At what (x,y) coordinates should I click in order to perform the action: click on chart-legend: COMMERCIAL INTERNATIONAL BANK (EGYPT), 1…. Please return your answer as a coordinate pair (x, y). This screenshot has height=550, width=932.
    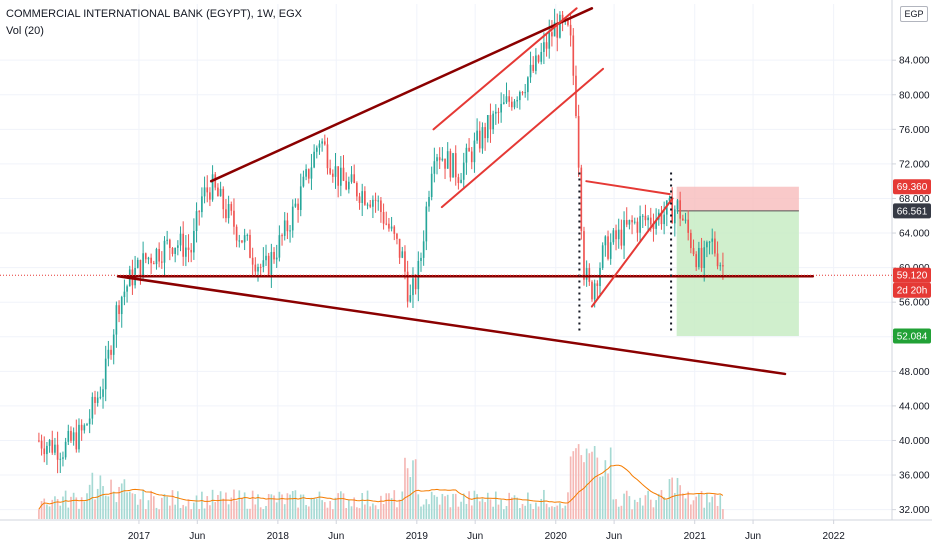
    Looking at the image, I should click on (154, 23).